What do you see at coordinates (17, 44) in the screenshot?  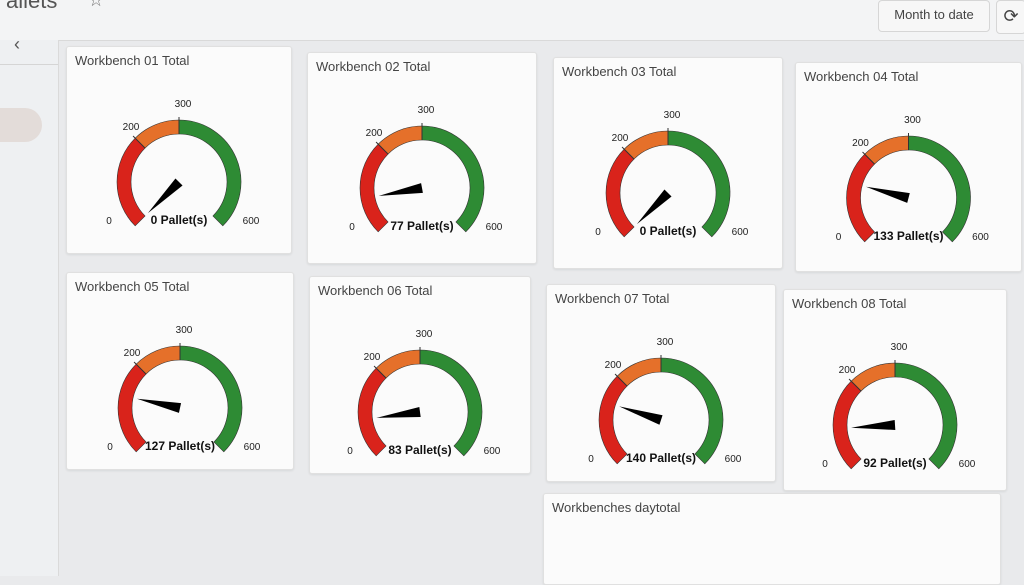 I see `chevron-left-icon: ‹` at bounding box center [17, 44].